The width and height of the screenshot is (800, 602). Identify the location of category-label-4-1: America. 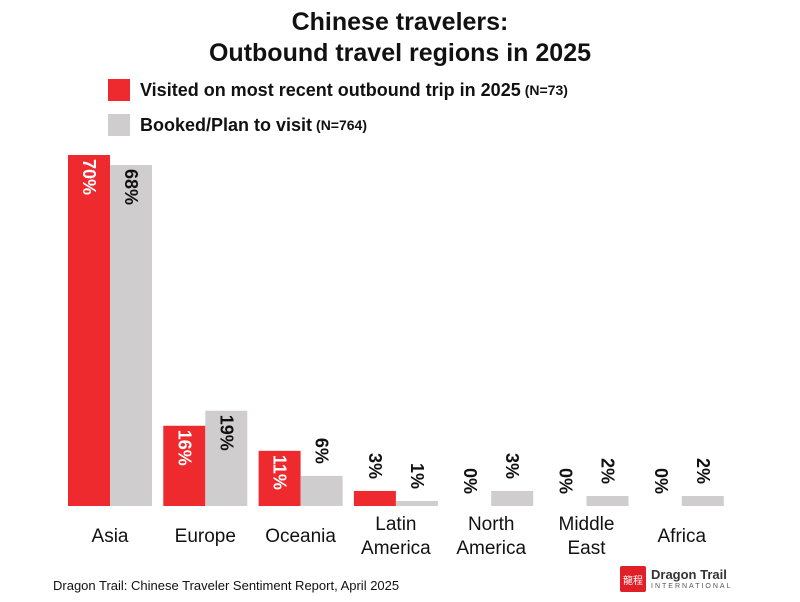
(491, 548).